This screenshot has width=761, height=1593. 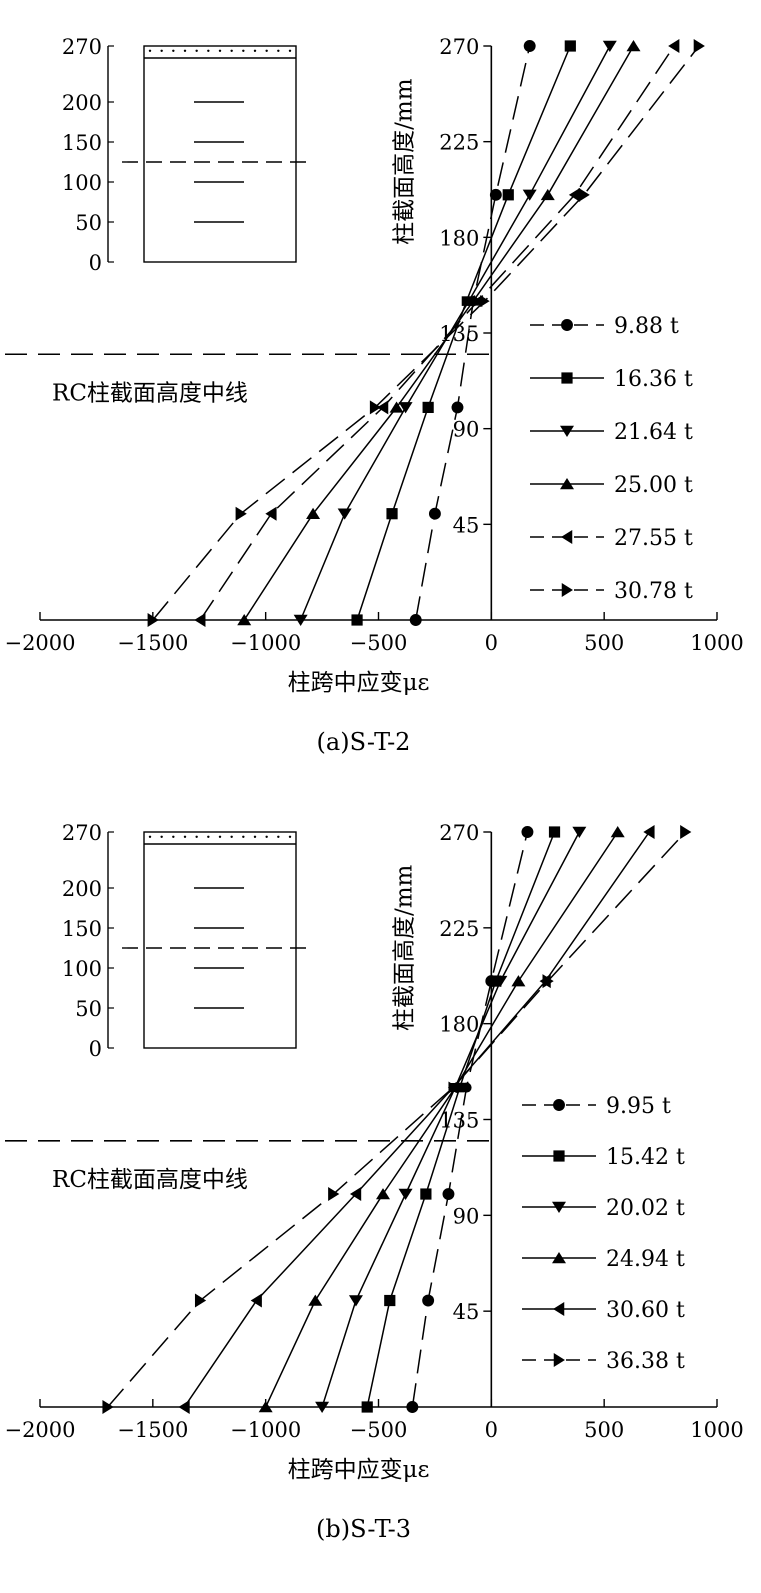 I want to click on legend-item: 9.88 t, so click(x=604, y=326).